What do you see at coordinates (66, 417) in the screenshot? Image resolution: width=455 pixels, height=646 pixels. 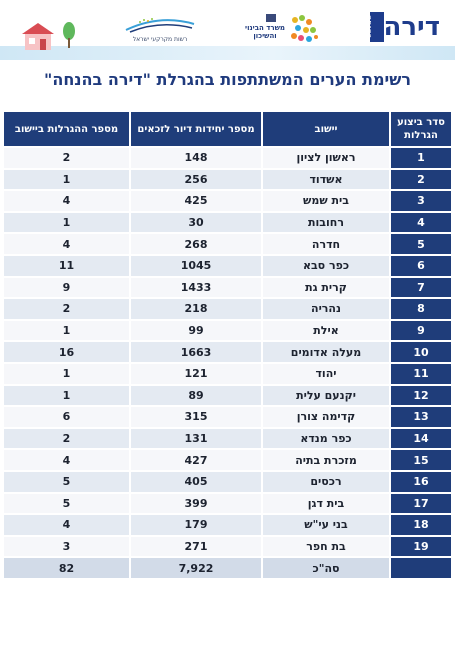 I see `row-lotteries-cell: 6` at bounding box center [66, 417].